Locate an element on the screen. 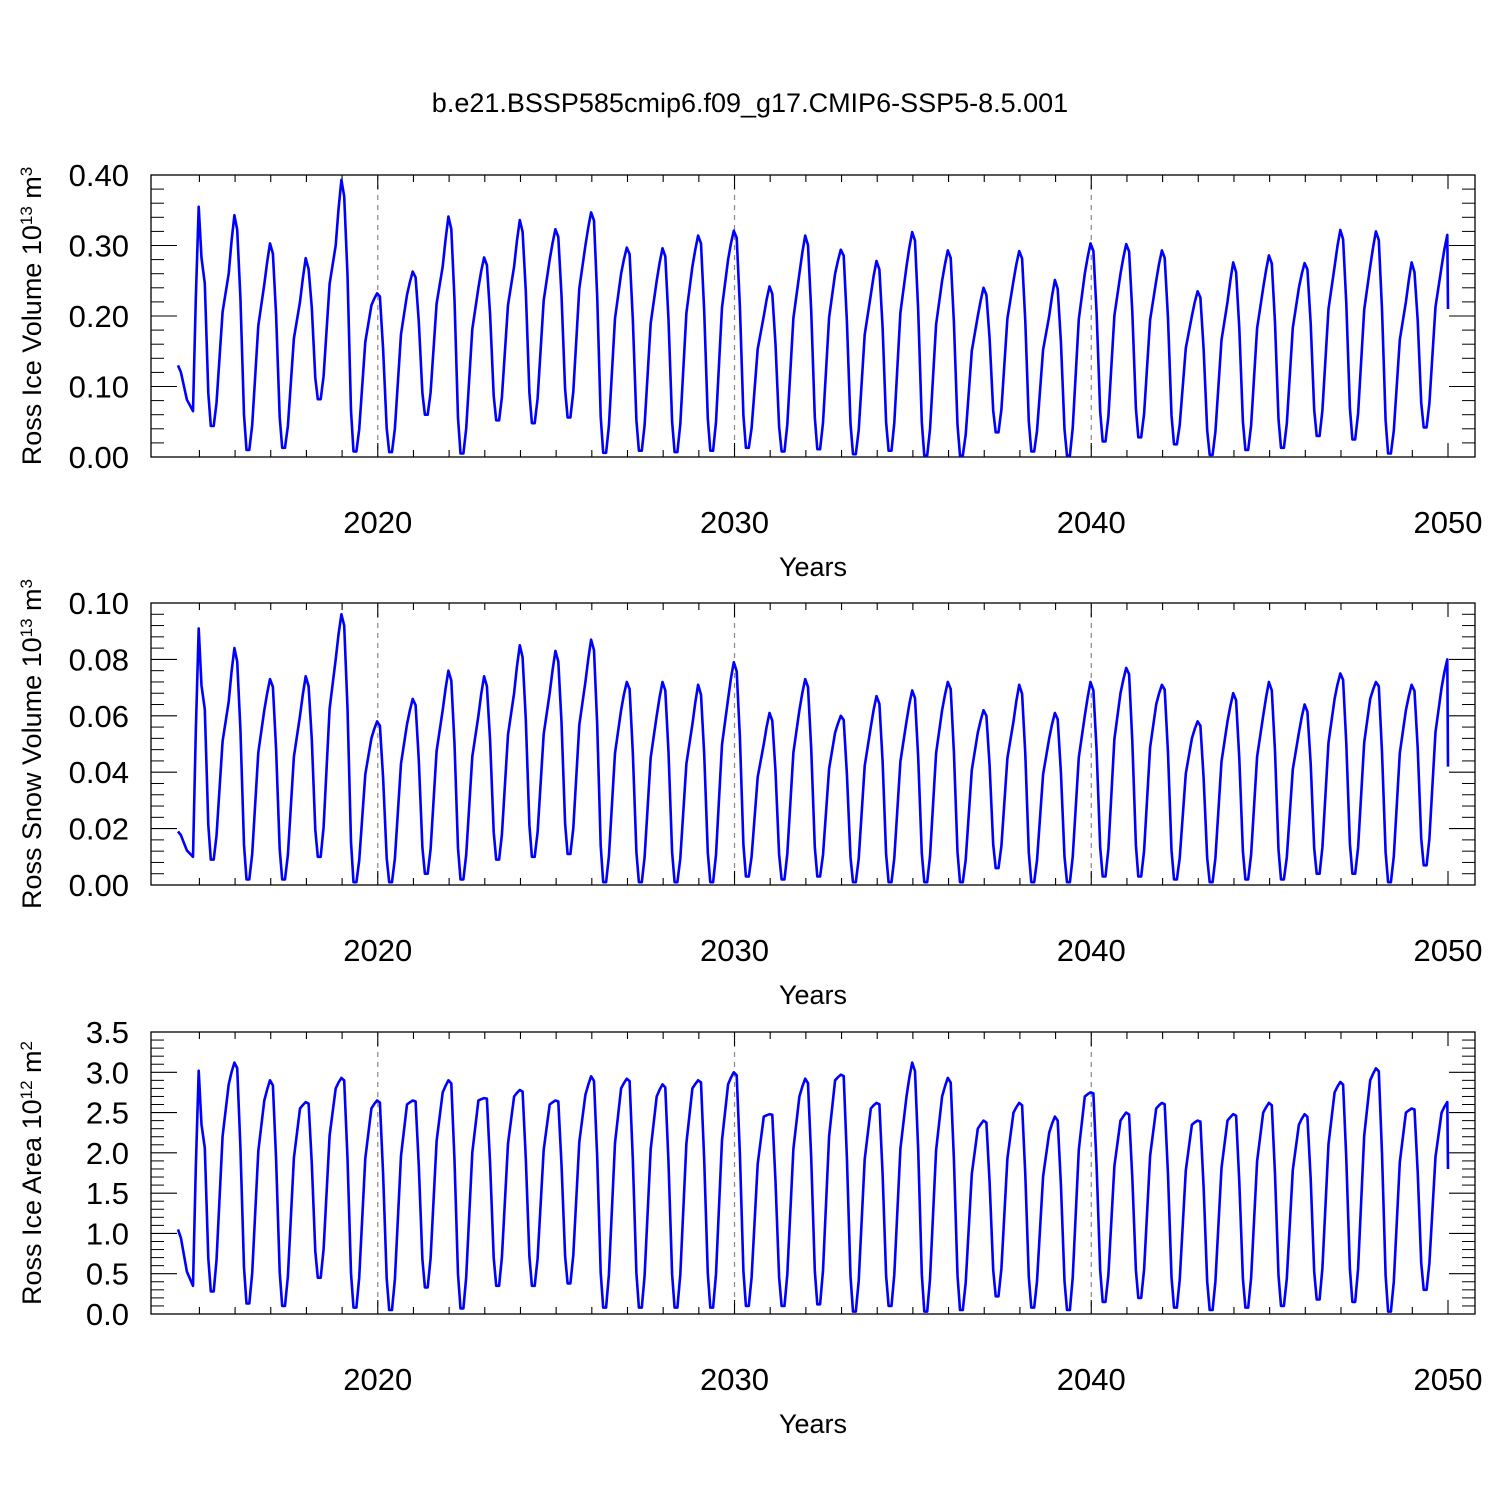  y-tick-label: 3.5 is located at coordinates (107, 1032).